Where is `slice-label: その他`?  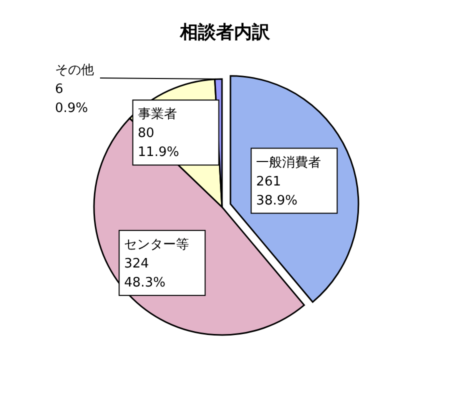 slice-label: その他 is located at coordinates (74, 70).